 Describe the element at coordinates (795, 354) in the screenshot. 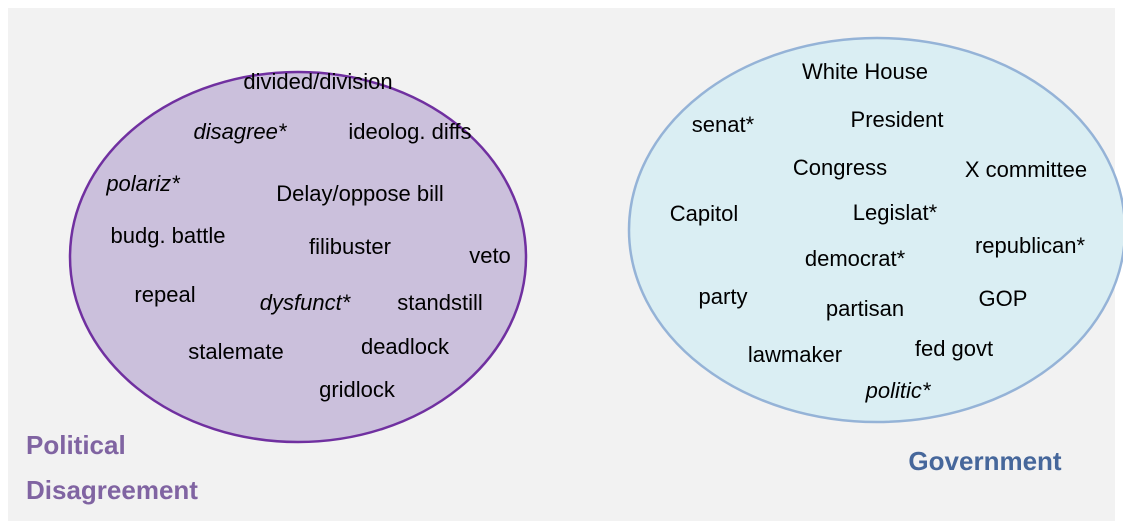

I see `term: lawmaker` at that location.